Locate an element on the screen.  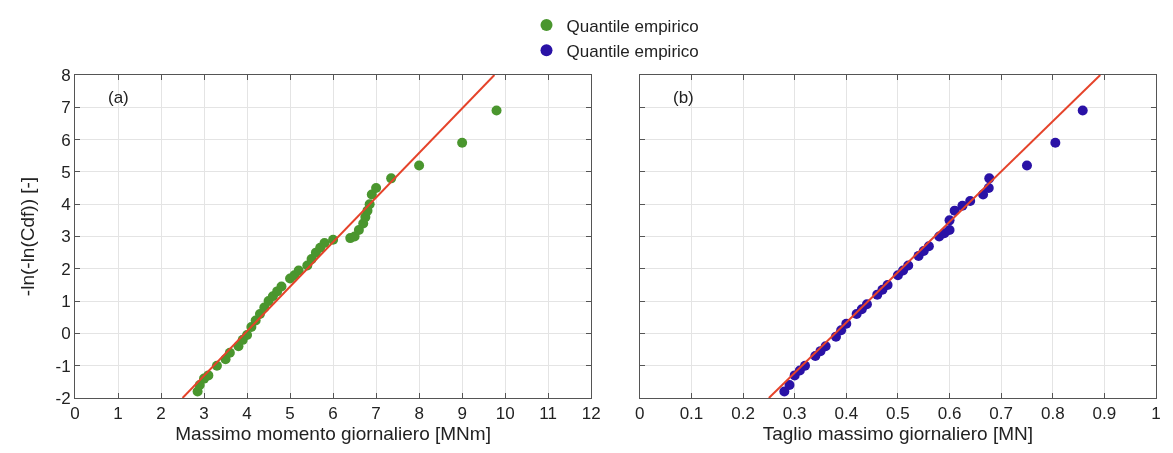
x-tick-label: 9 is located at coordinates (462, 414).